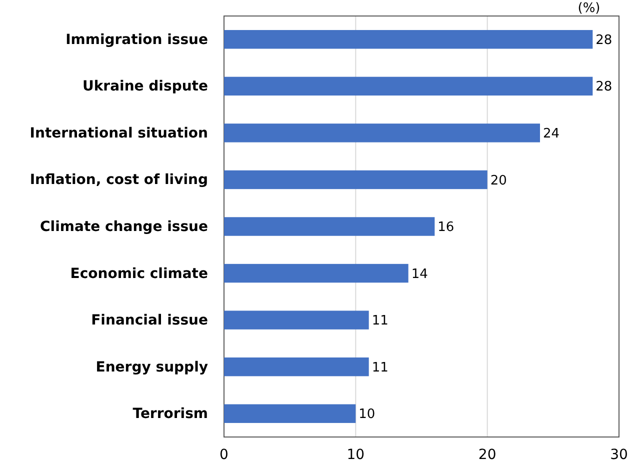 The image size is (629, 467). I want to click on x-tick-label: 30, so click(619, 454).